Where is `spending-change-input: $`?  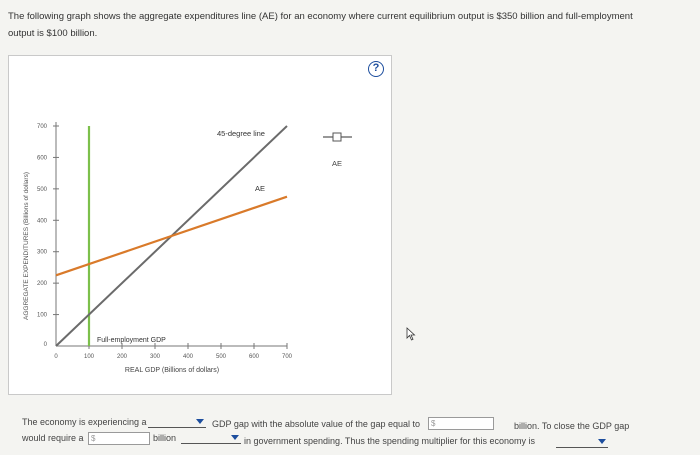
spending-change-input: $ is located at coordinates (119, 438).